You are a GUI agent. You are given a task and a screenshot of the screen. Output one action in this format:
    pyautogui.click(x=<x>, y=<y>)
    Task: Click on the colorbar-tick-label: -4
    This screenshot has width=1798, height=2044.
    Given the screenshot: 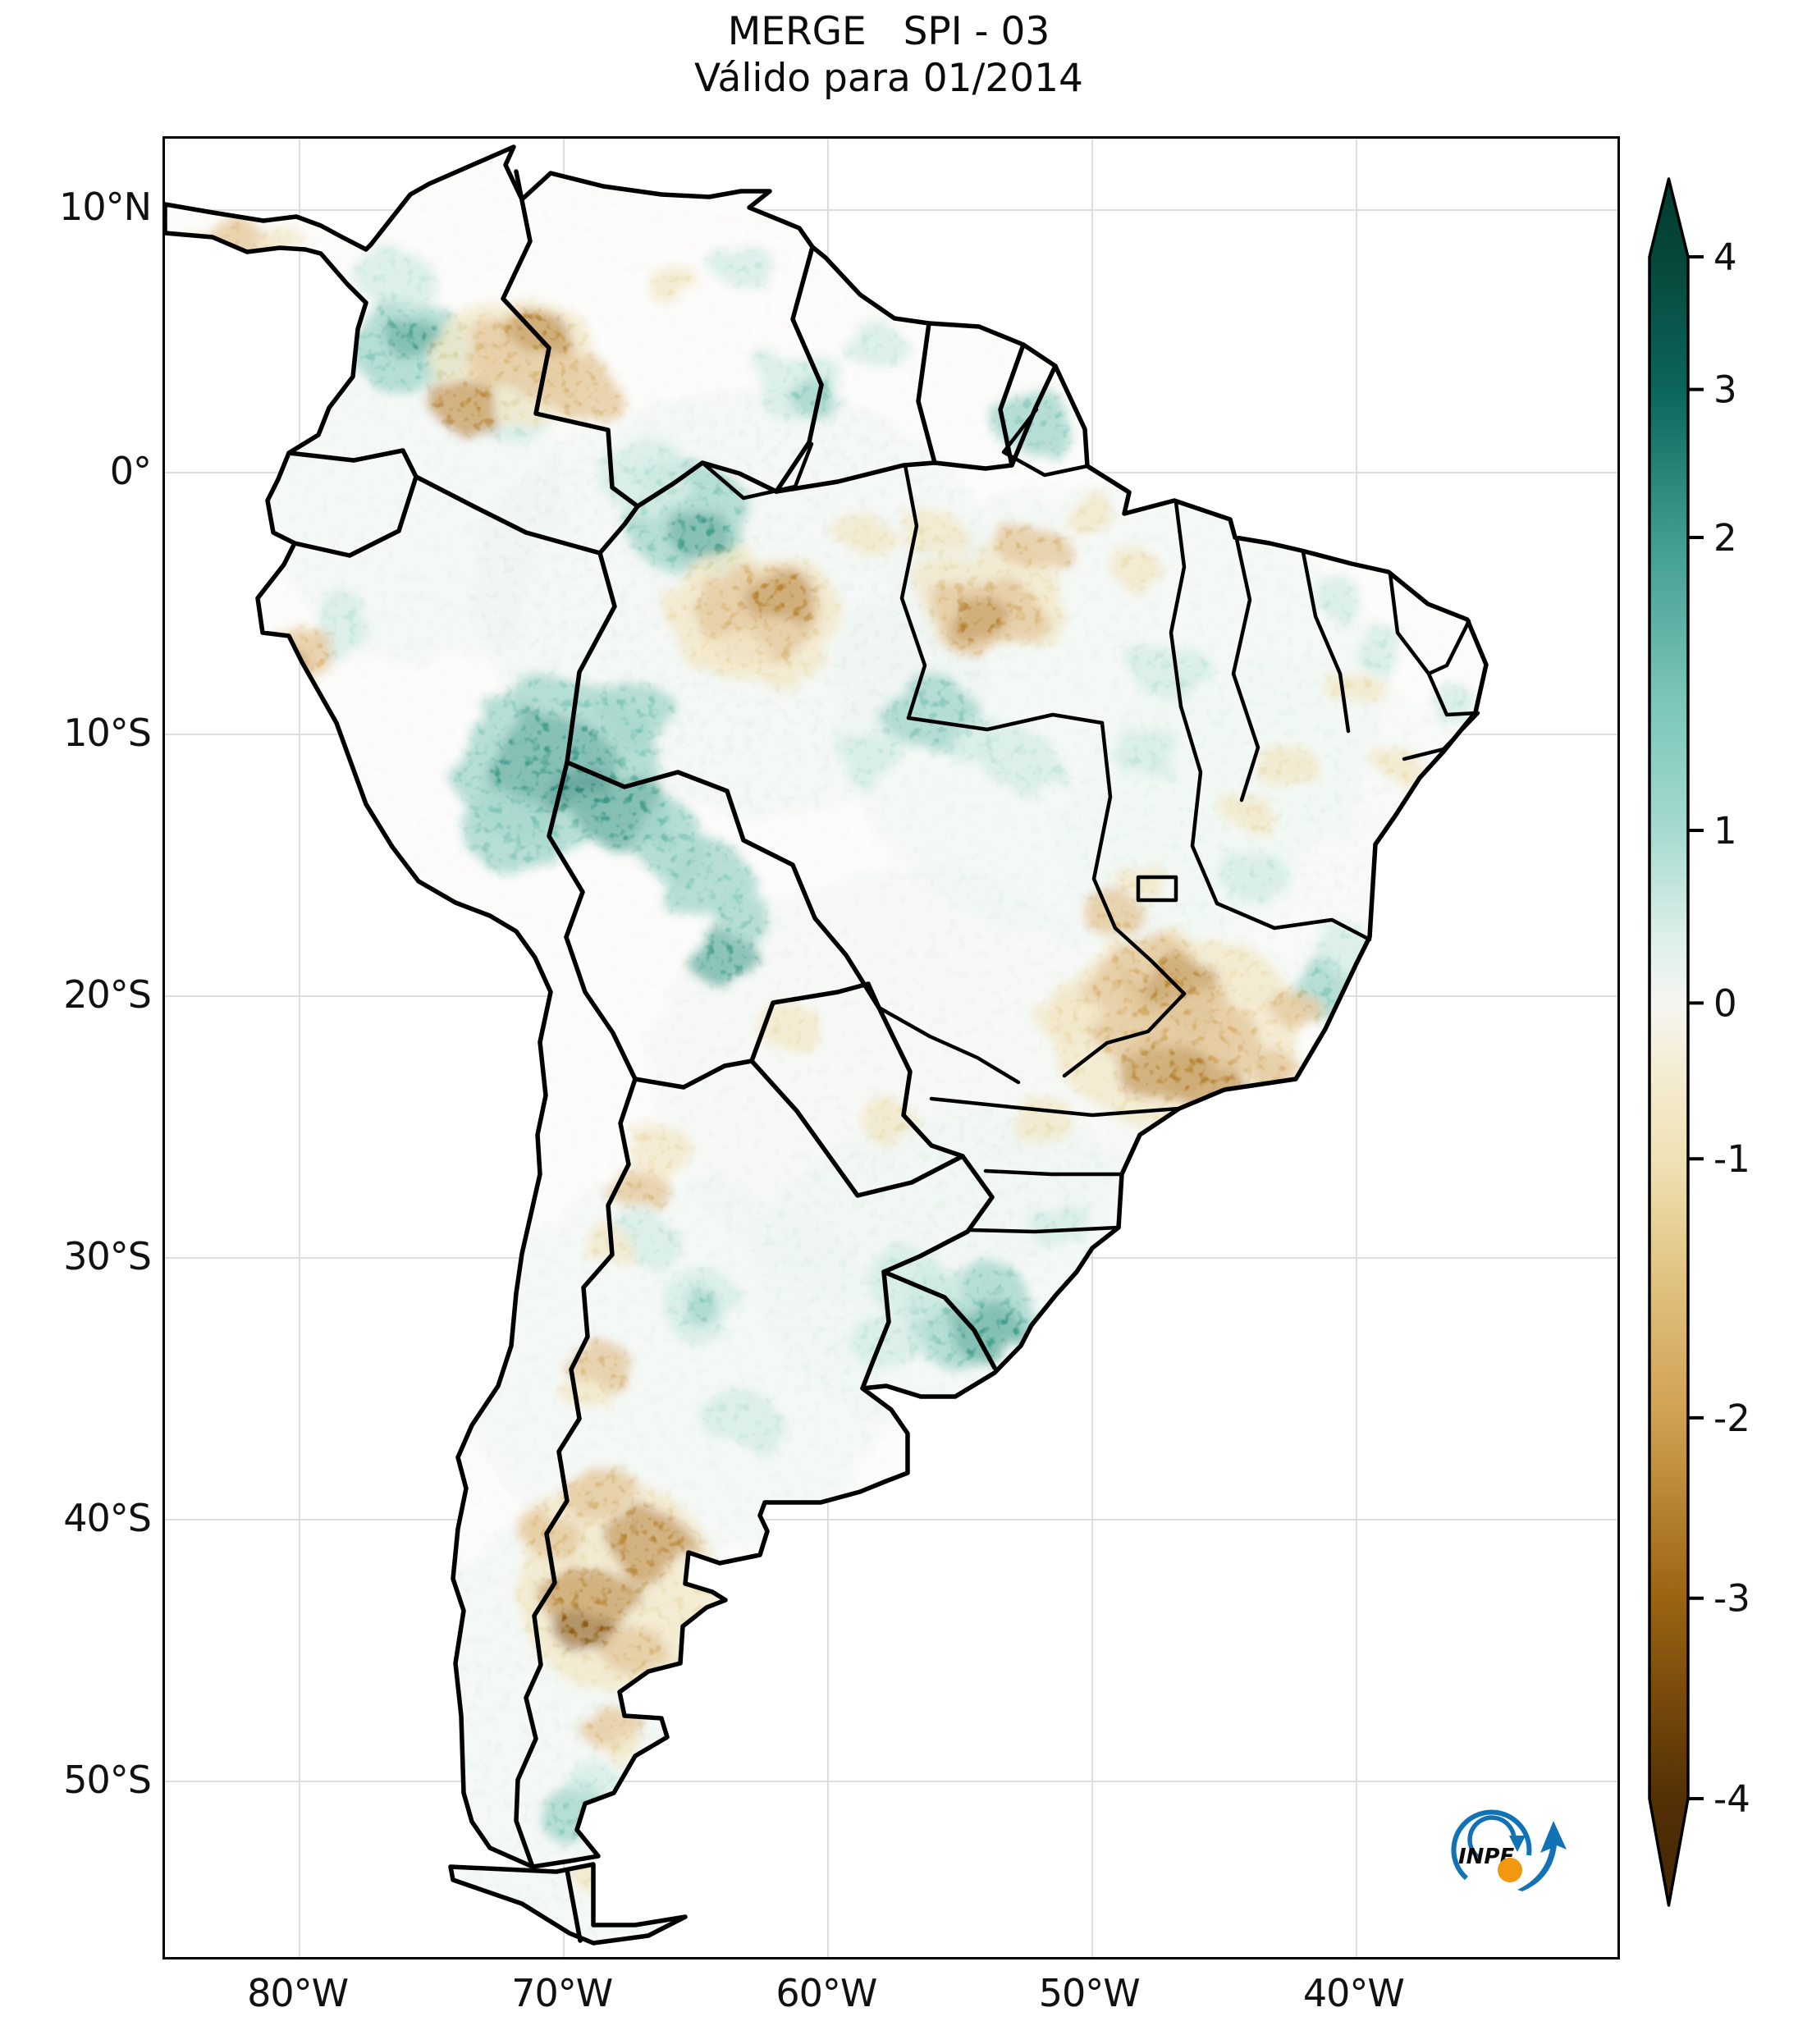 What is the action you would take?
    pyautogui.click(x=1731, y=1799)
    